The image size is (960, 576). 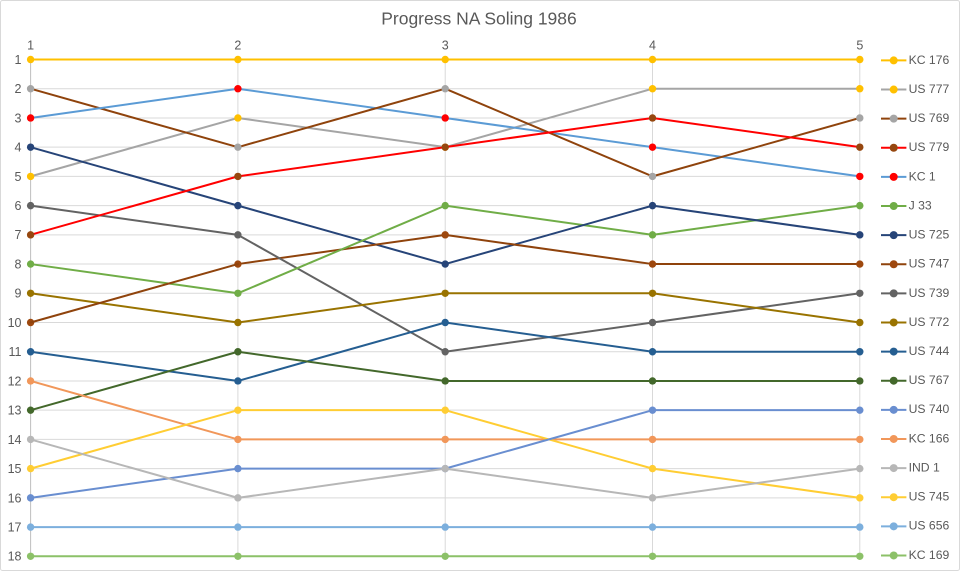 I want to click on svg-text: US 767, so click(x=929, y=380).